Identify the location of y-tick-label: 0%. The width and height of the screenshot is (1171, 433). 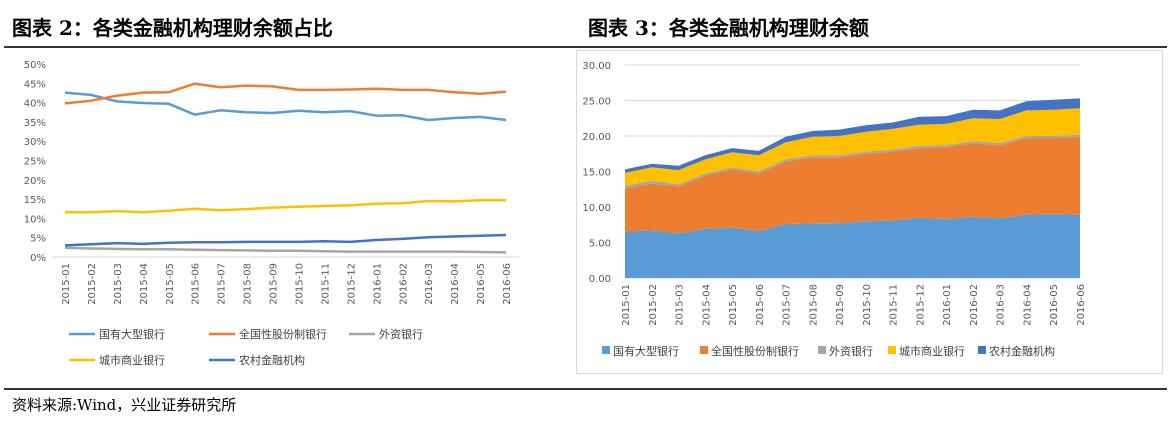
(38, 258).